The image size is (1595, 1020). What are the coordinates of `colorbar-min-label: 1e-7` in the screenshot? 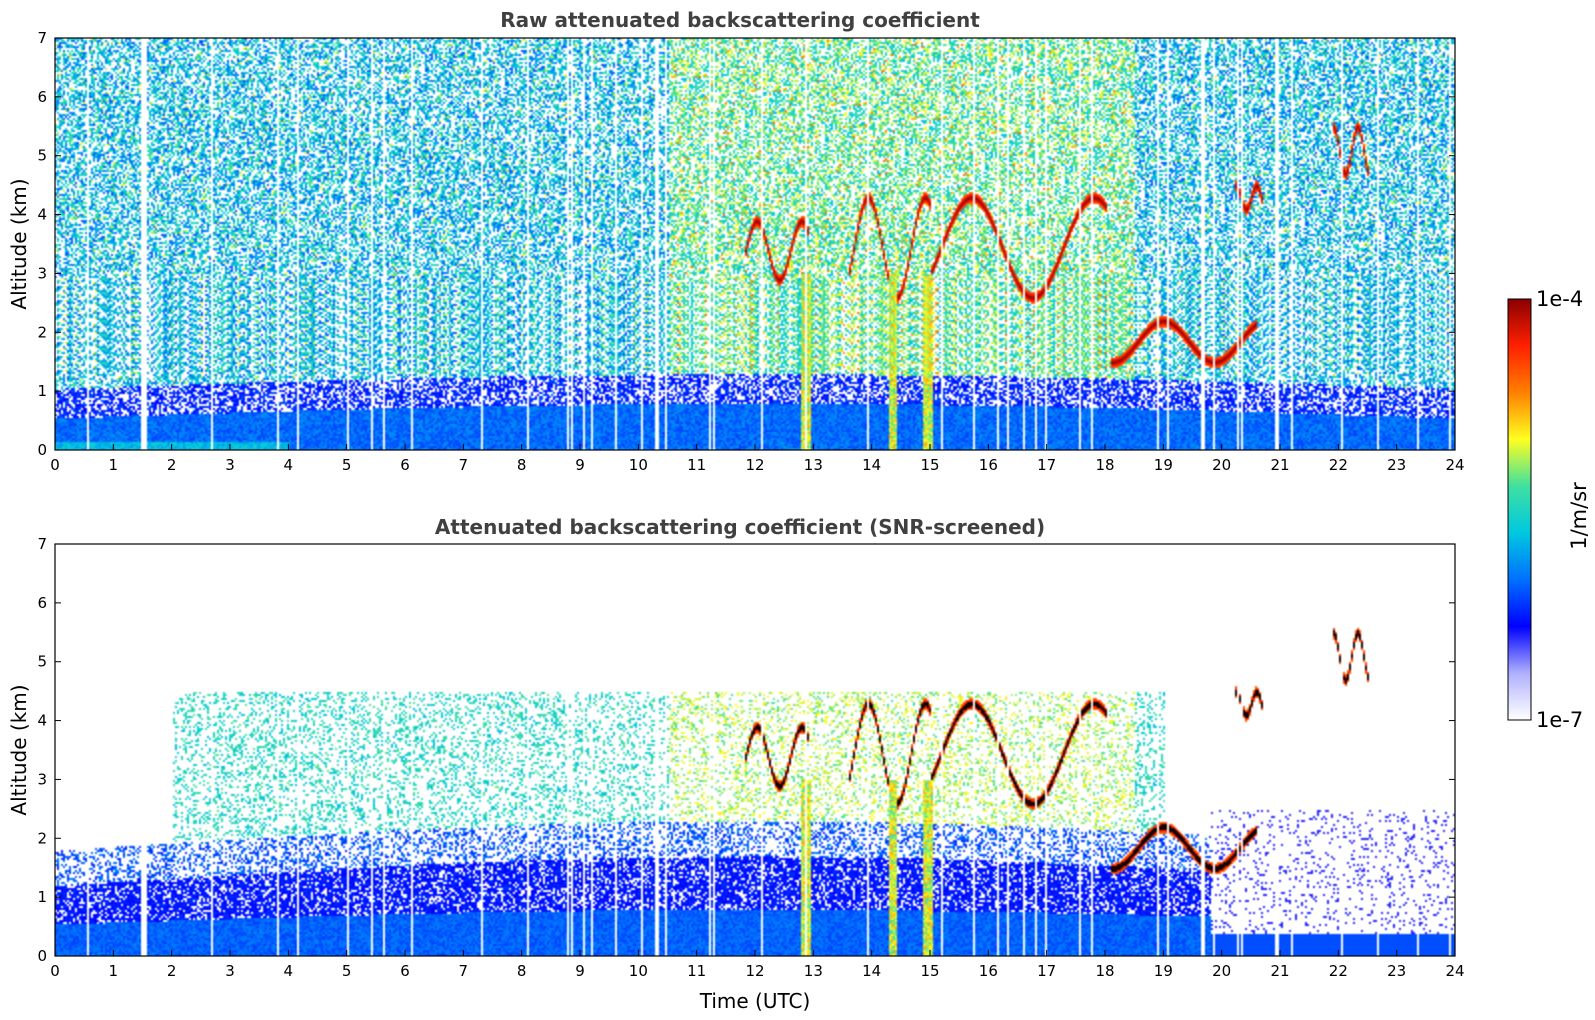 It's located at (1559, 720).